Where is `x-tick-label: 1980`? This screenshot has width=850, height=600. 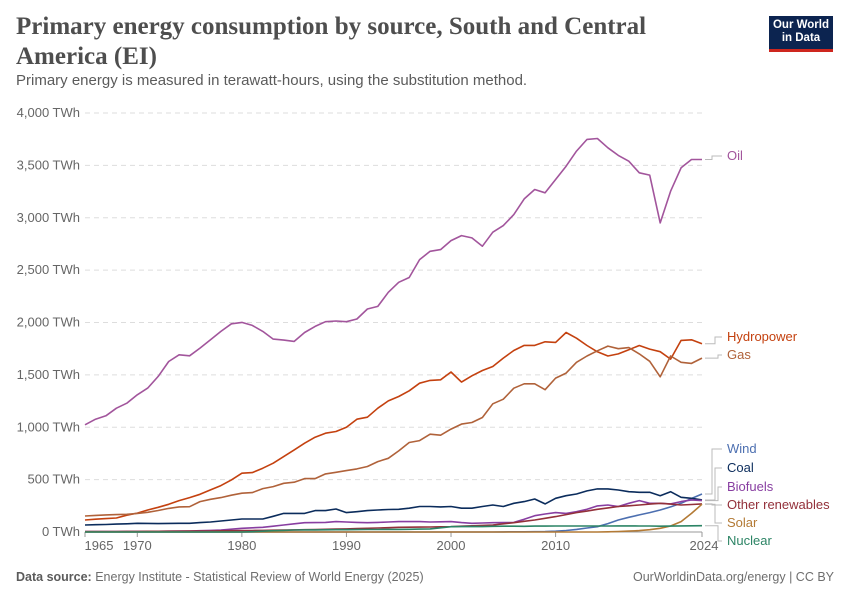 x-tick-label: 1980 is located at coordinates (241, 545).